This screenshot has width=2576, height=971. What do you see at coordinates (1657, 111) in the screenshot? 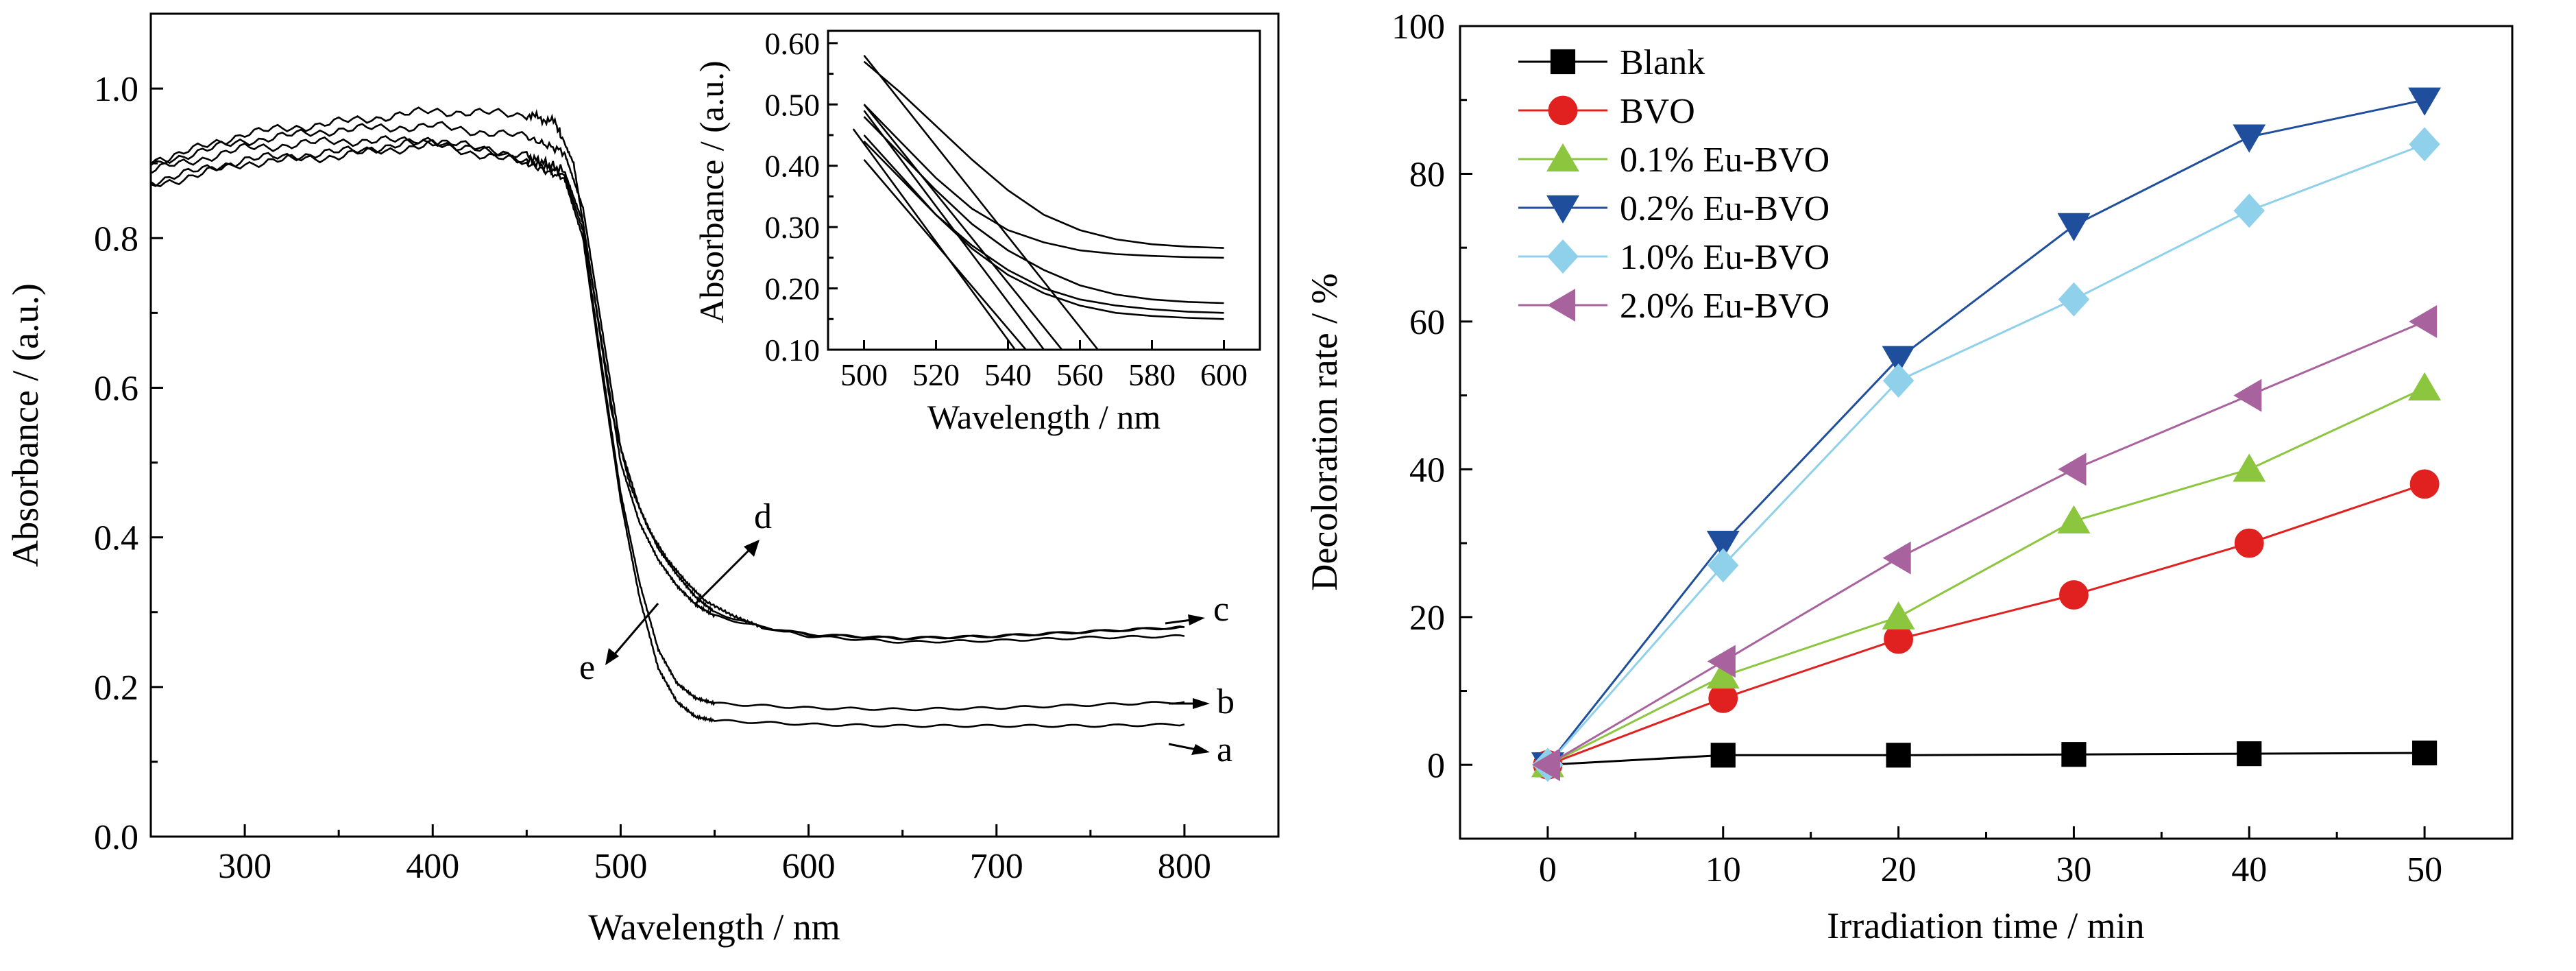
I see `legend-label: BVO` at bounding box center [1657, 111].